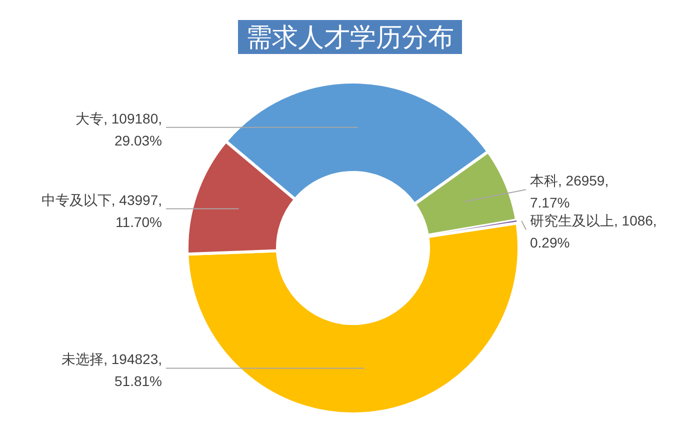  What do you see at coordinates (112, 370) in the screenshot?
I see `slice-label: 未选择, 194823, 51.81%` at bounding box center [112, 370].